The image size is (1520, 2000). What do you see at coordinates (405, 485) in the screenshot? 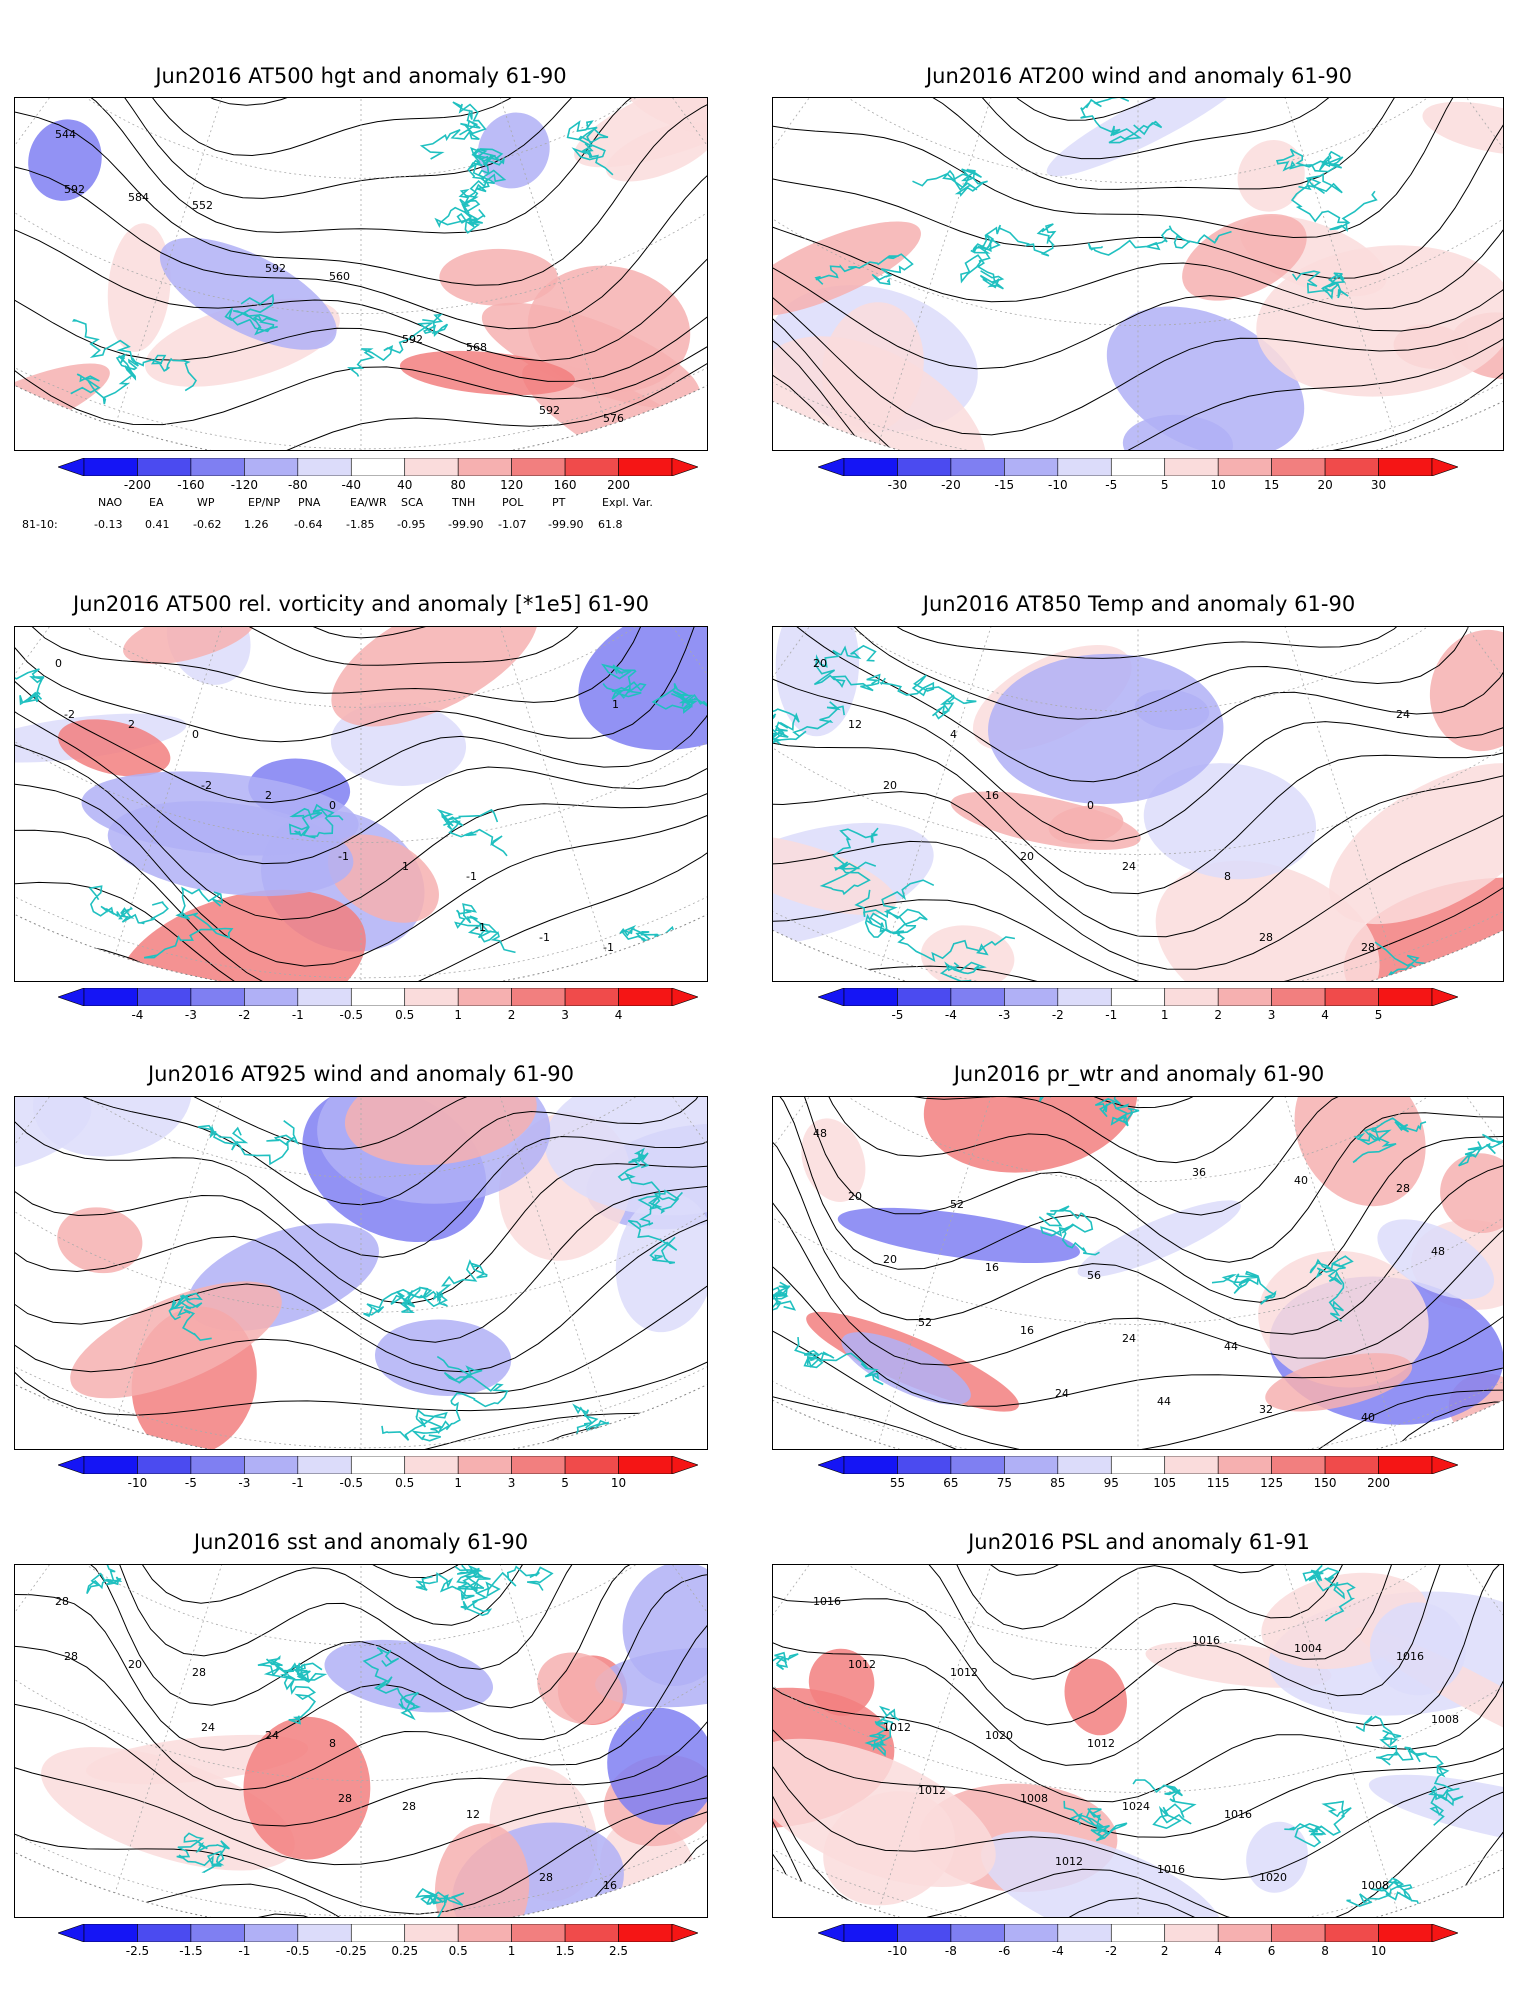
I see `colorbar-tick-label: 40` at bounding box center [405, 485].